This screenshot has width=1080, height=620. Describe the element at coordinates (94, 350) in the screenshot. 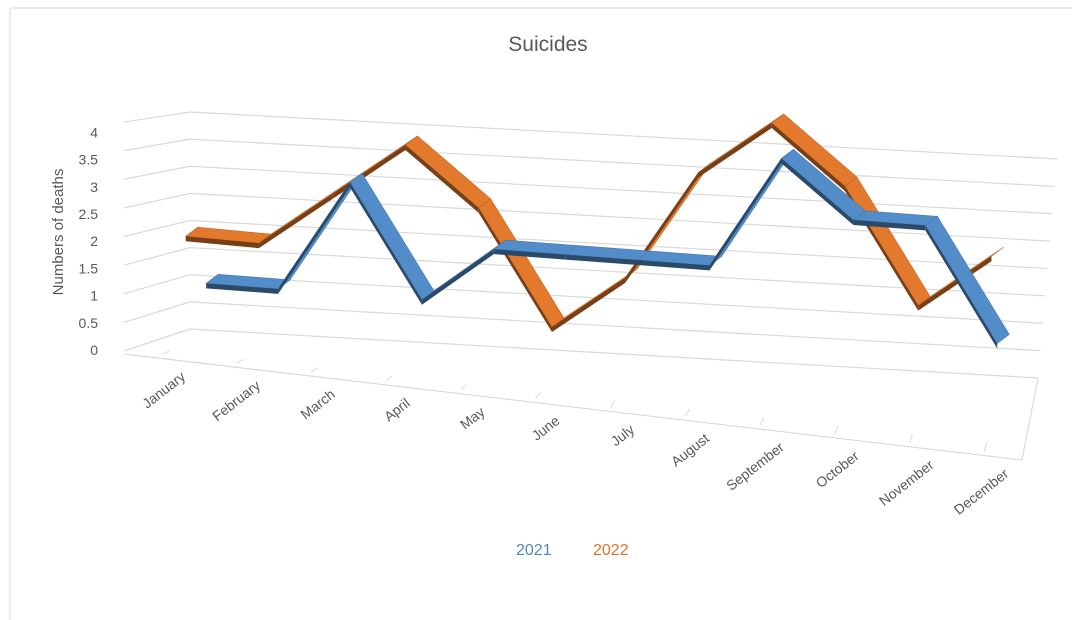

I see `y-tick-label: 0` at that location.